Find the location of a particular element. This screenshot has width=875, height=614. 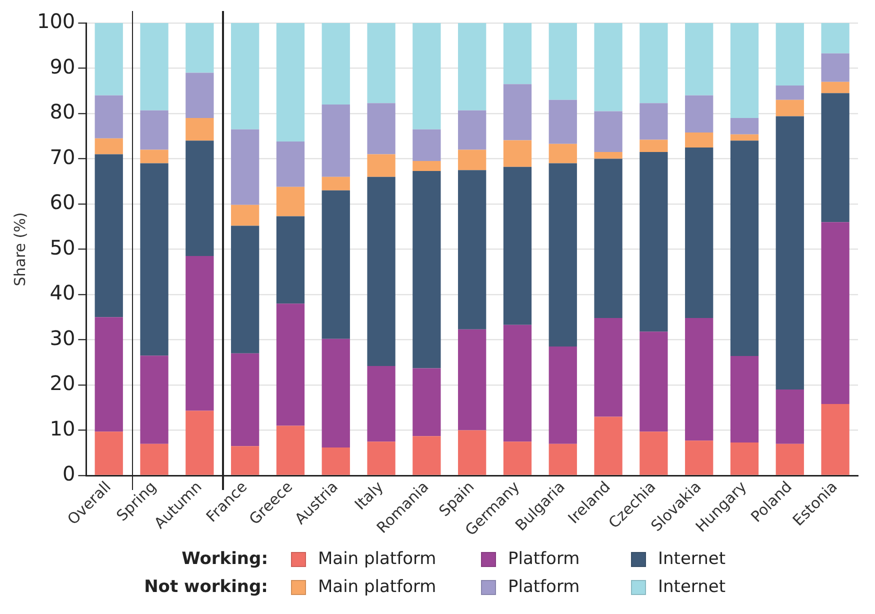

y-tick-label: 30 is located at coordinates (63, 338).